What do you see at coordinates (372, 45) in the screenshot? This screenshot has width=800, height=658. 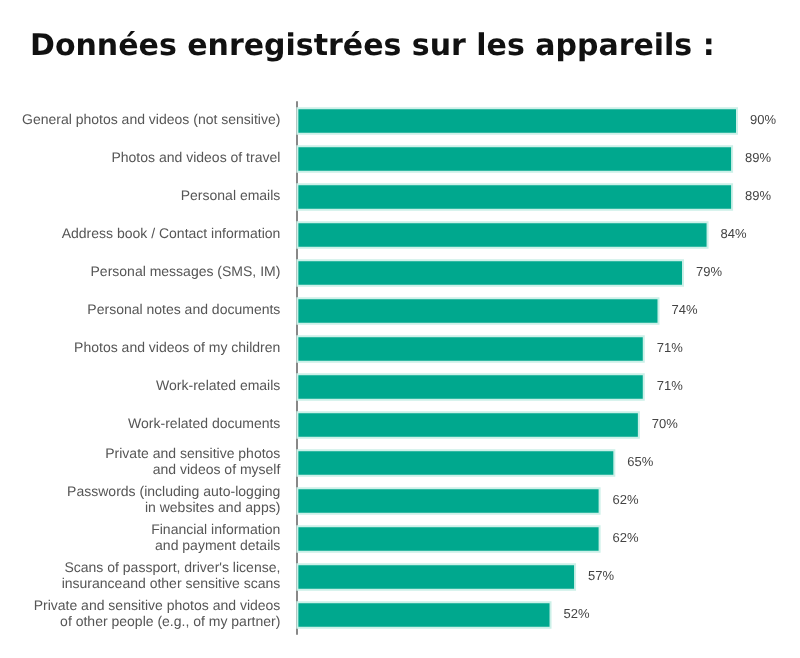 I see `chart-title: Données enregistrées sur les appareils :` at bounding box center [372, 45].